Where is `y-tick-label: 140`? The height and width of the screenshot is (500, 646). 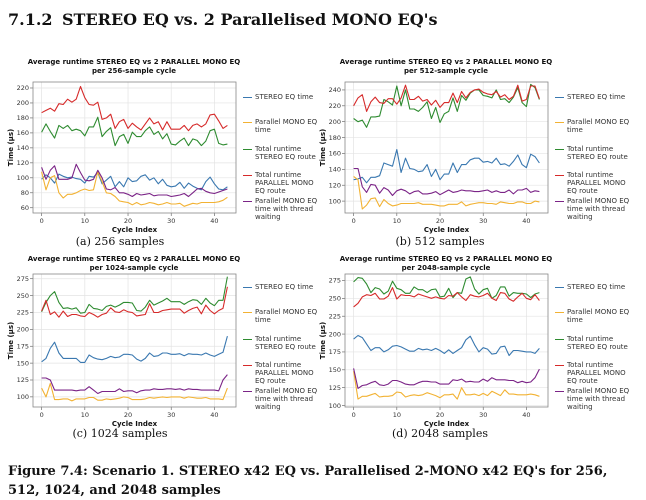
y-tick-label: 140 is located at coordinates (335, 170).